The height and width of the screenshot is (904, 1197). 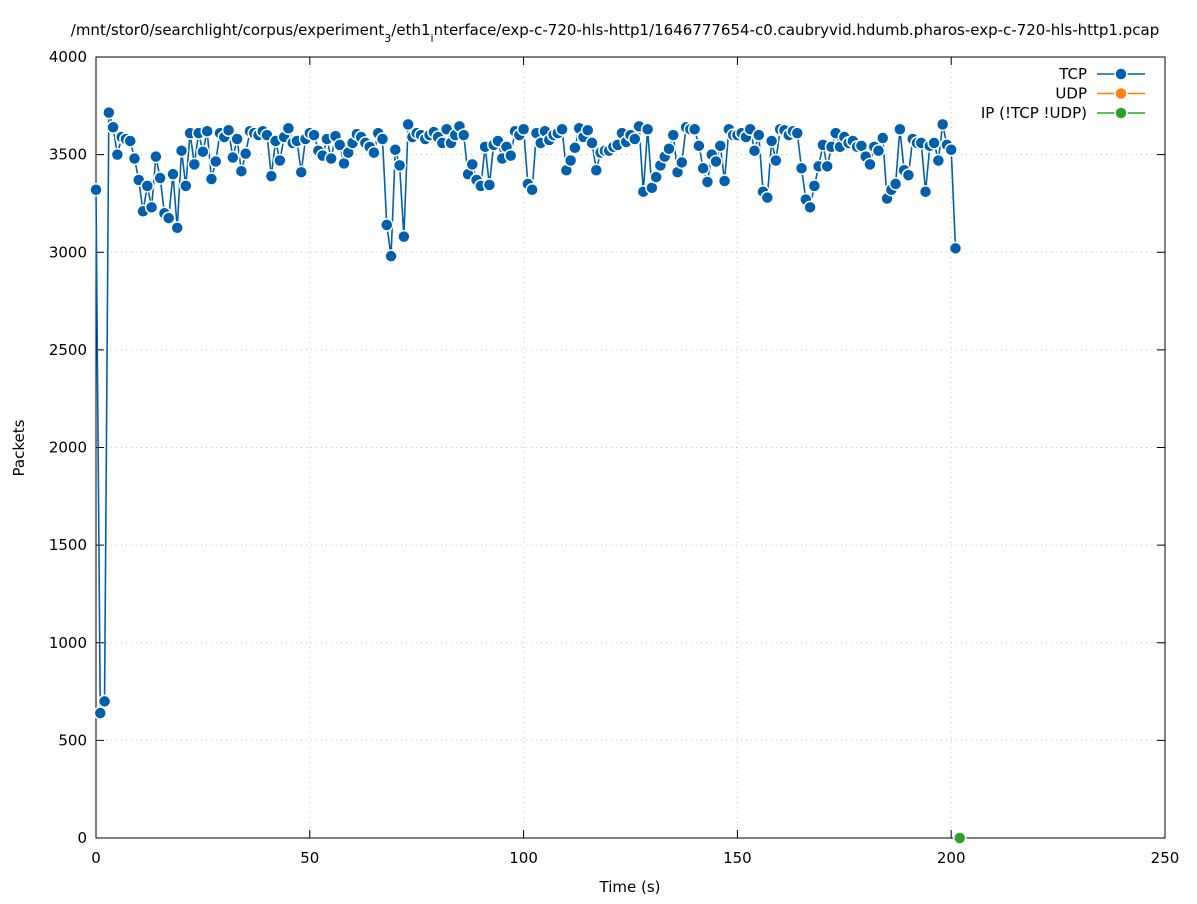 I want to click on y-tick-label: 3500, so click(x=68, y=155).